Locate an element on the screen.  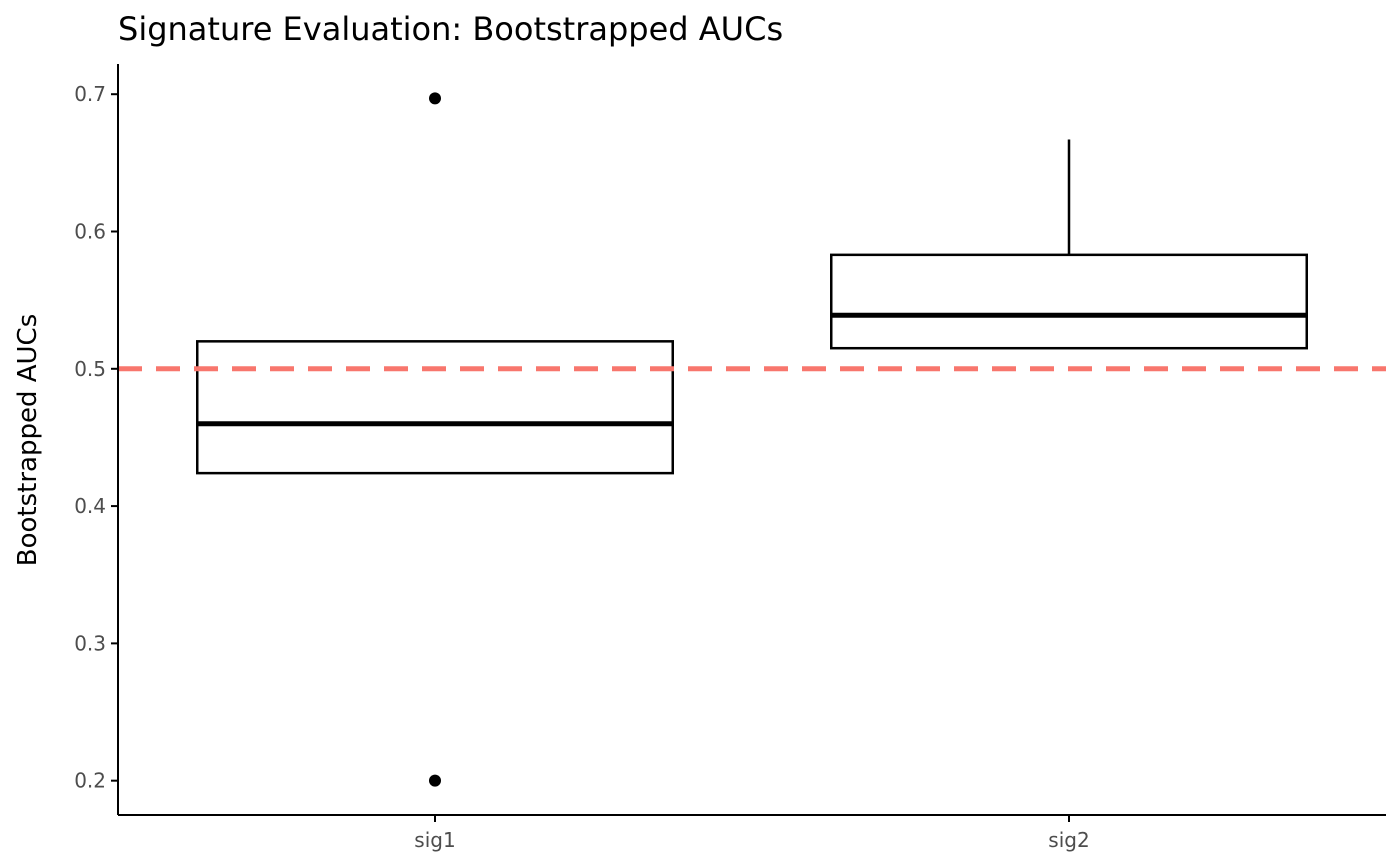
chart-title: Signature Evaluation: Bootstrapped AUCs is located at coordinates (450, 29).